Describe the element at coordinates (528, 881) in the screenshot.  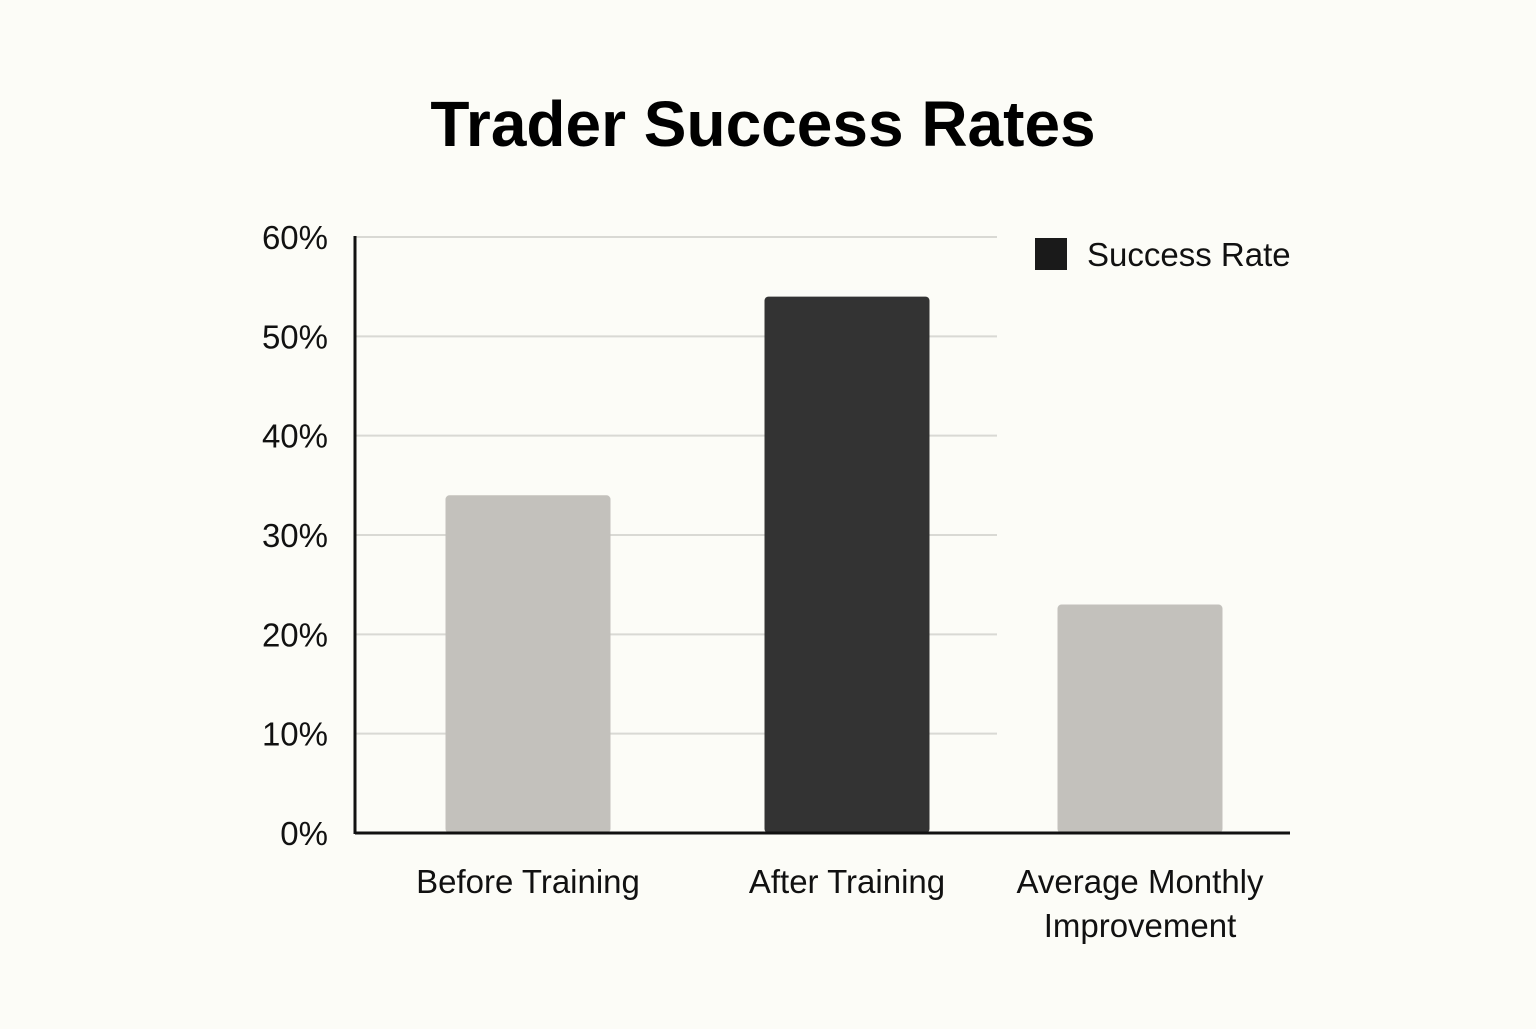
I see `x-category-label: Before Training` at that location.